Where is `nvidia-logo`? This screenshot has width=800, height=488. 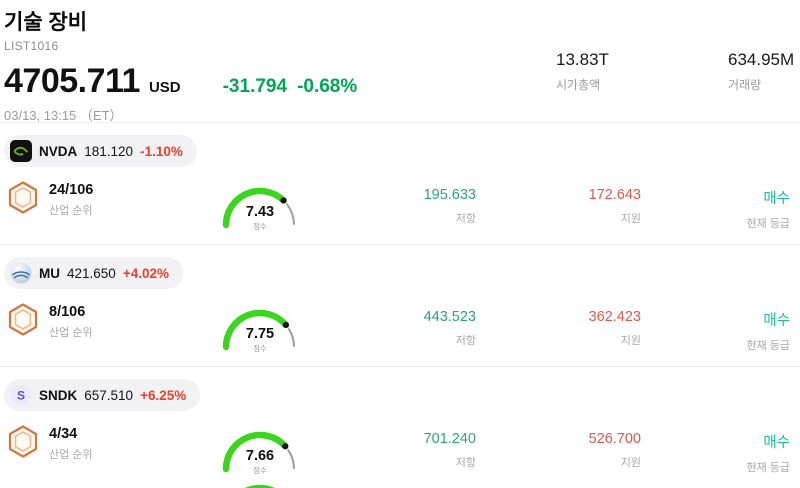 nvidia-logo is located at coordinates (21, 151).